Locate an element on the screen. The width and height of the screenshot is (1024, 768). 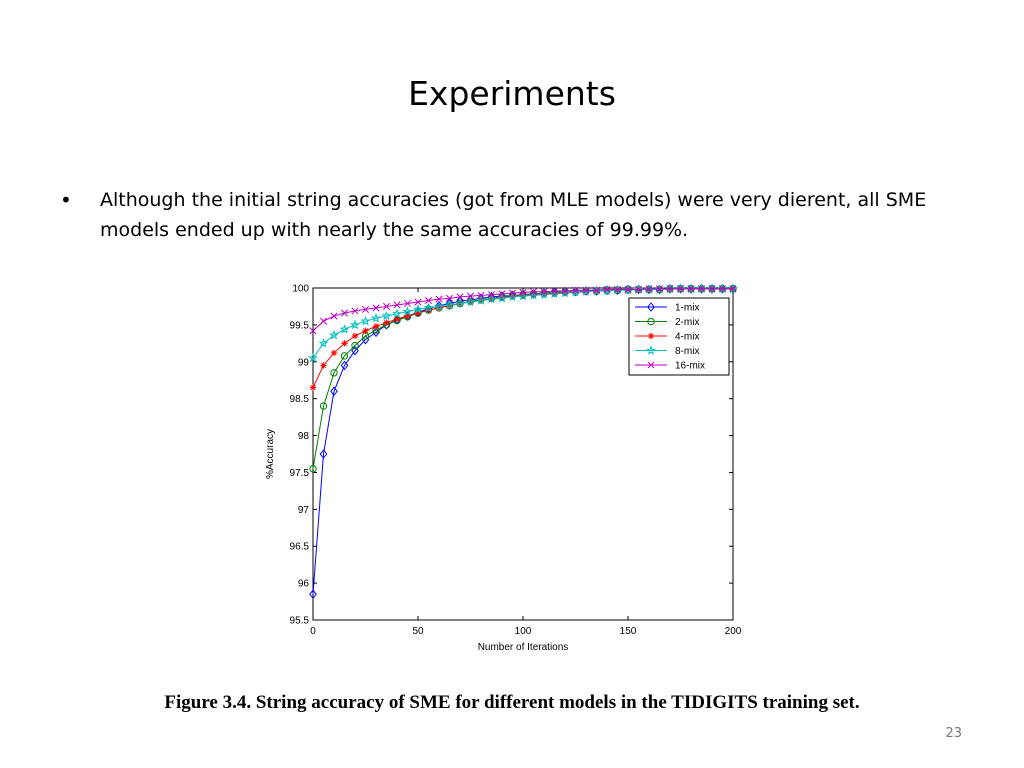
y-tick-label: 98 is located at coordinates (304, 436).